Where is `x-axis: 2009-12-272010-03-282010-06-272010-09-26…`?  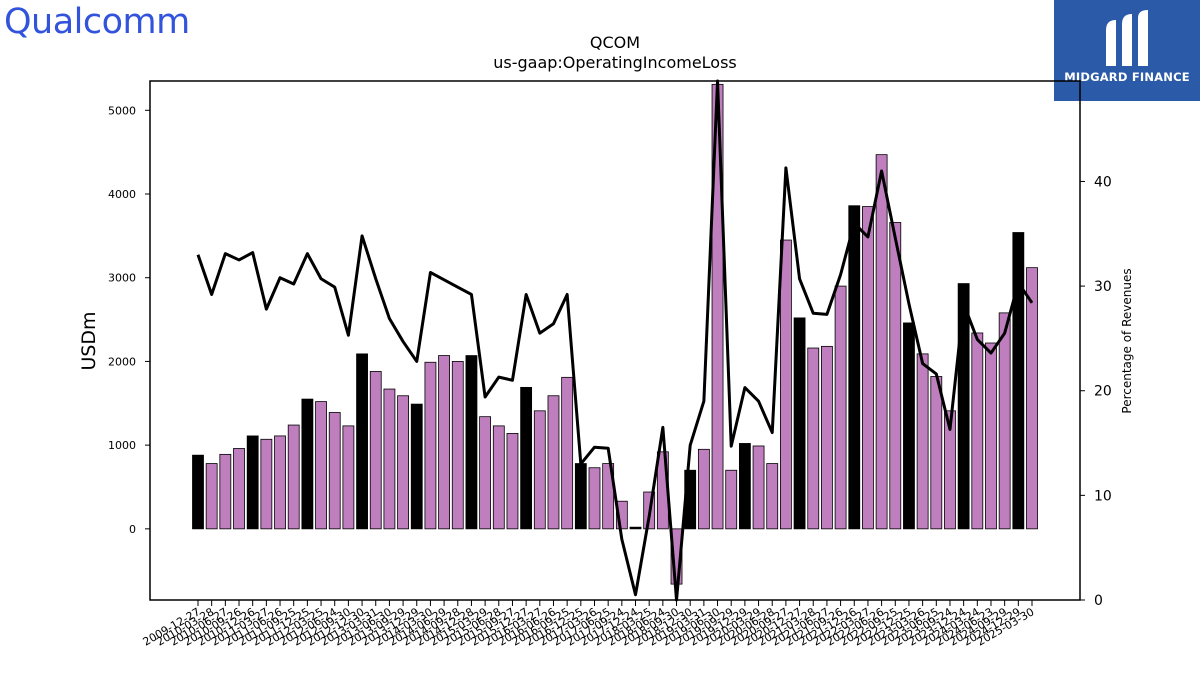 x-axis: 2009-12-272010-03-282010-06-272010-09-26… is located at coordinates (589, 624).